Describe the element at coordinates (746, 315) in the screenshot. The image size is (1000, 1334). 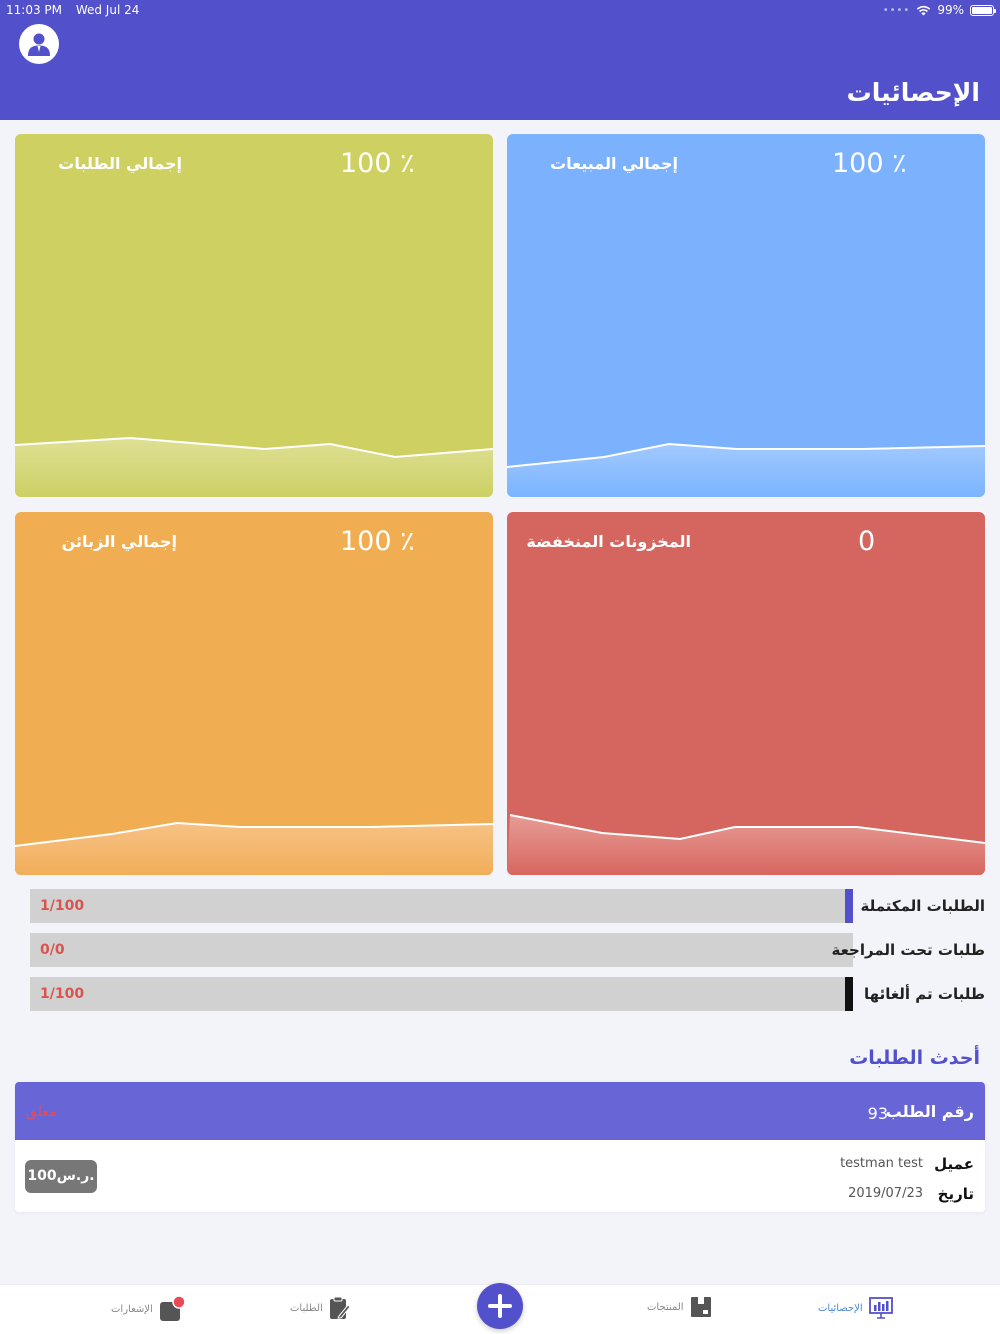
I see `total-sales-card: إجمالي المبيعات 100 ٪` at that location.